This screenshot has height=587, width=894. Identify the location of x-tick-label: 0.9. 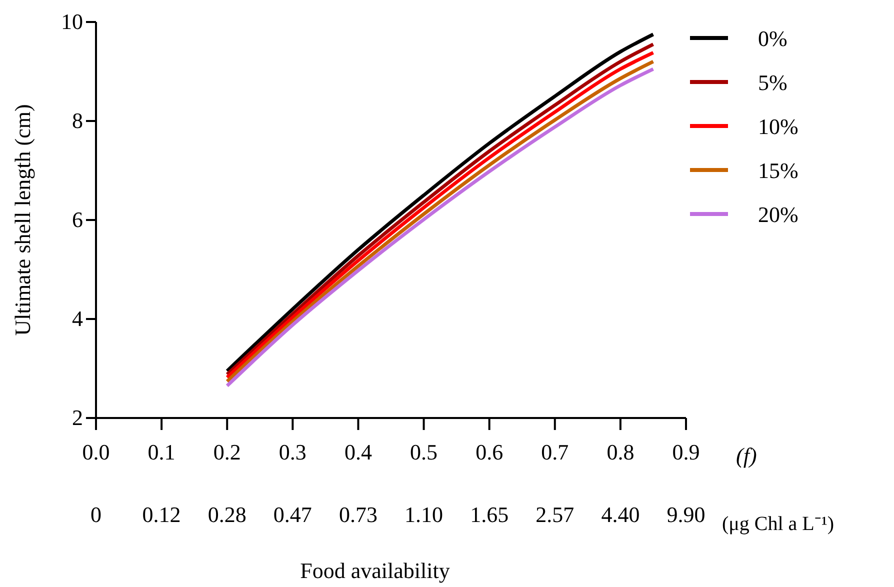
(686, 451).